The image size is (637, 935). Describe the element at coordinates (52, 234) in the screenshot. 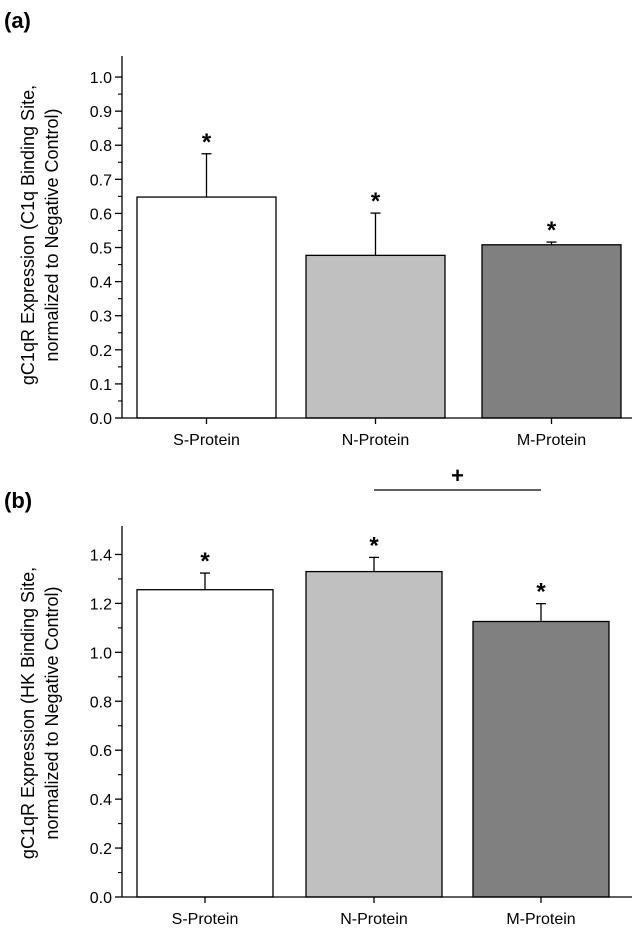

I see `panel-a-y-axis-label-line-2: normalized to Negative Control)` at that location.